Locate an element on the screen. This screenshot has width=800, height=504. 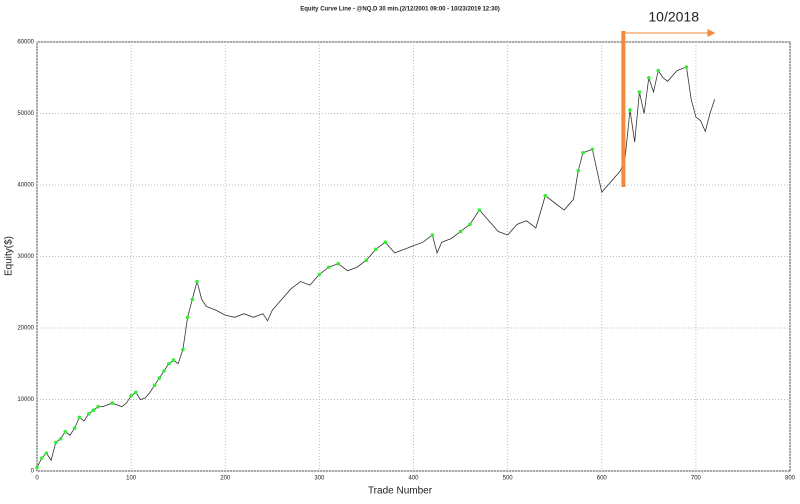
x-tick-label: 600 is located at coordinates (602, 479).